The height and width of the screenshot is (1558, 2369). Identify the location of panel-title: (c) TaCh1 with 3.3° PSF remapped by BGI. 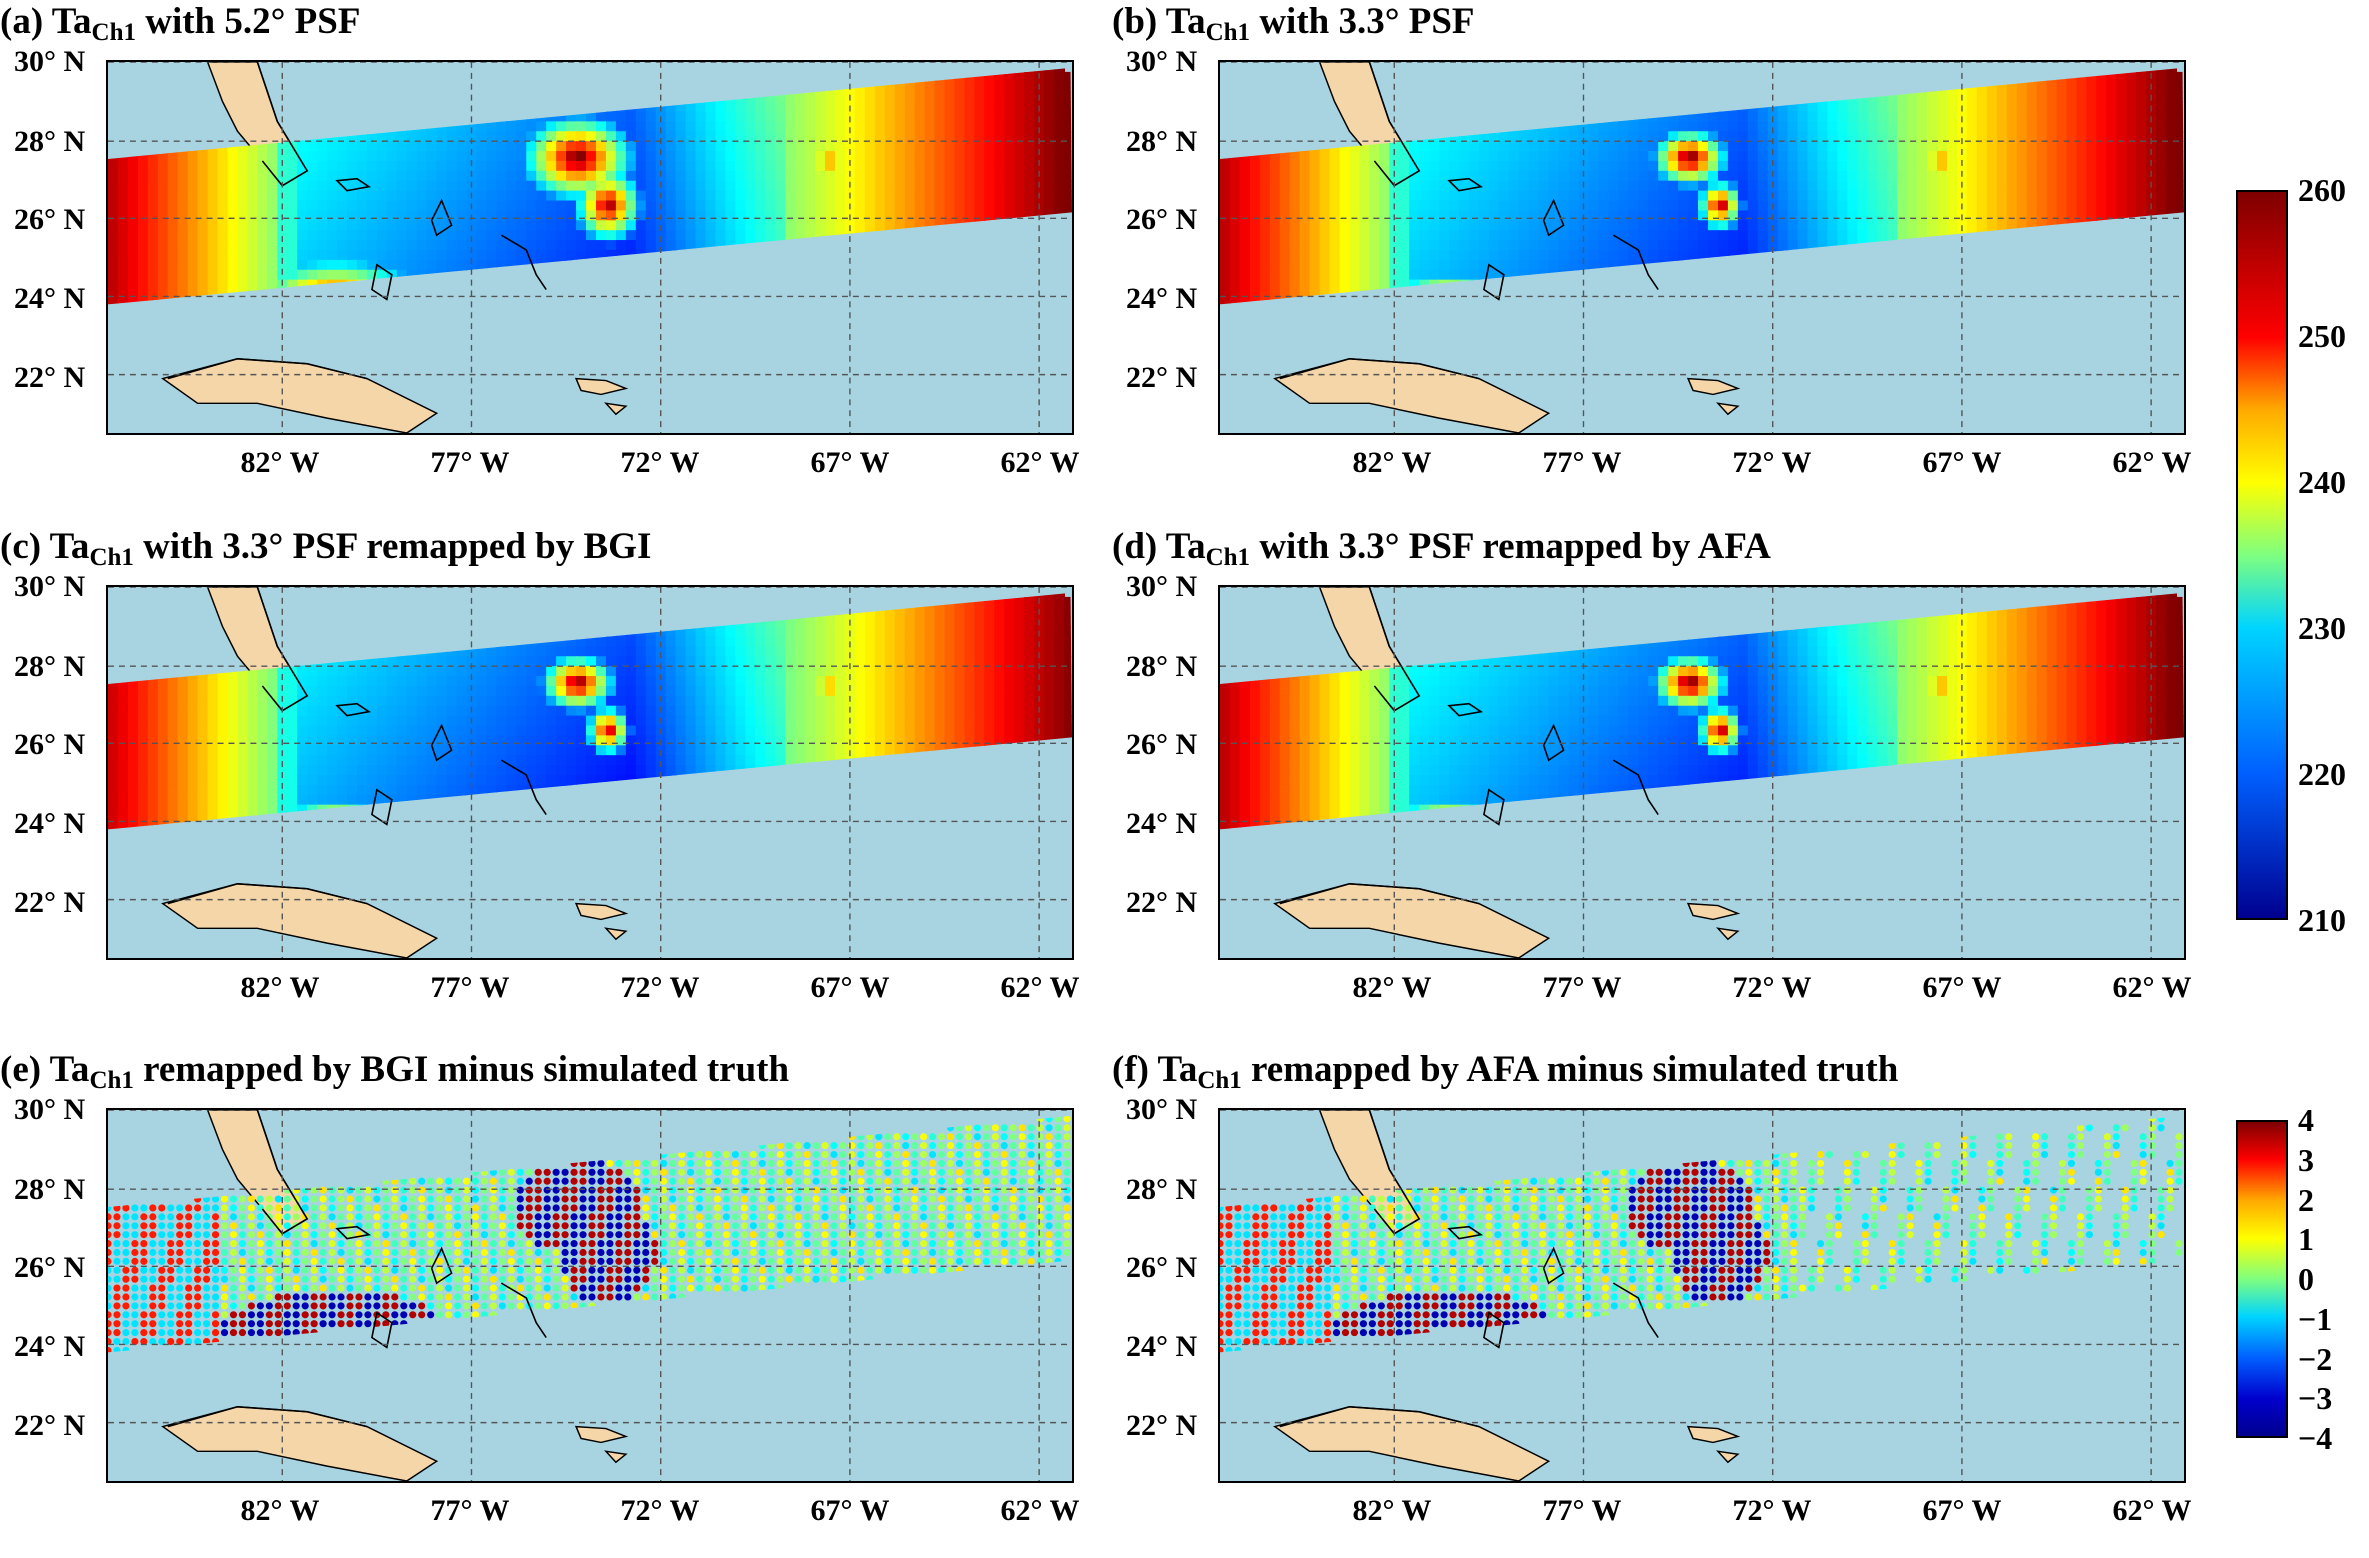
(325, 552).